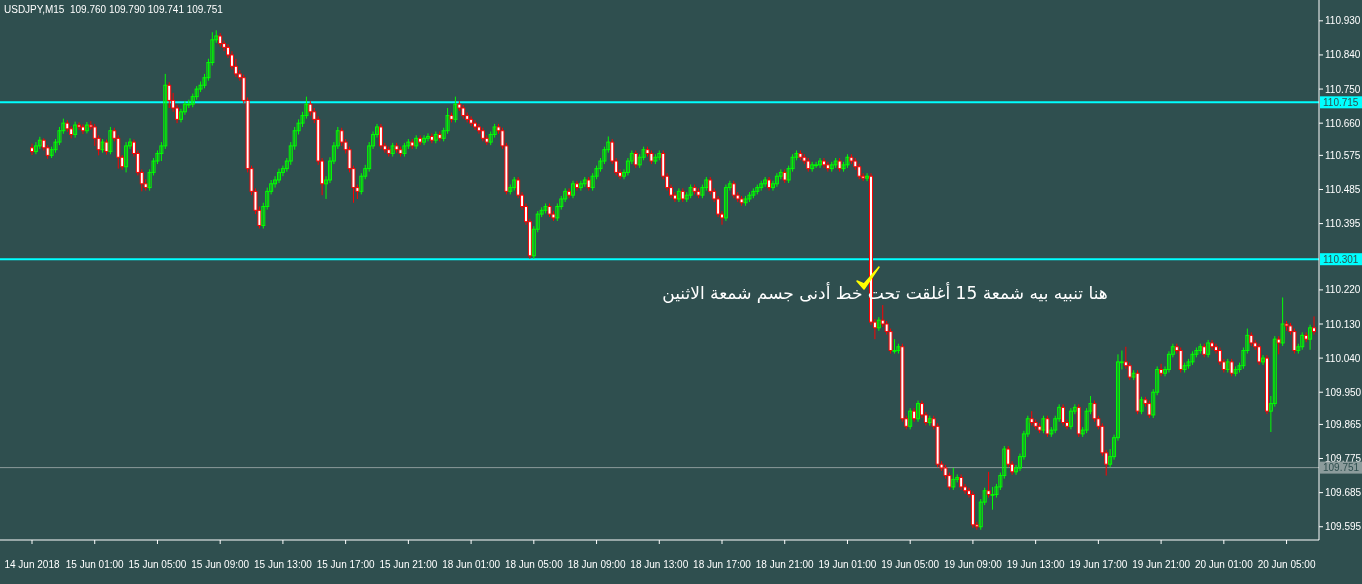 This screenshot has height=584, width=1362. I want to click on y-tick-label: 110.395, so click(1343, 224).